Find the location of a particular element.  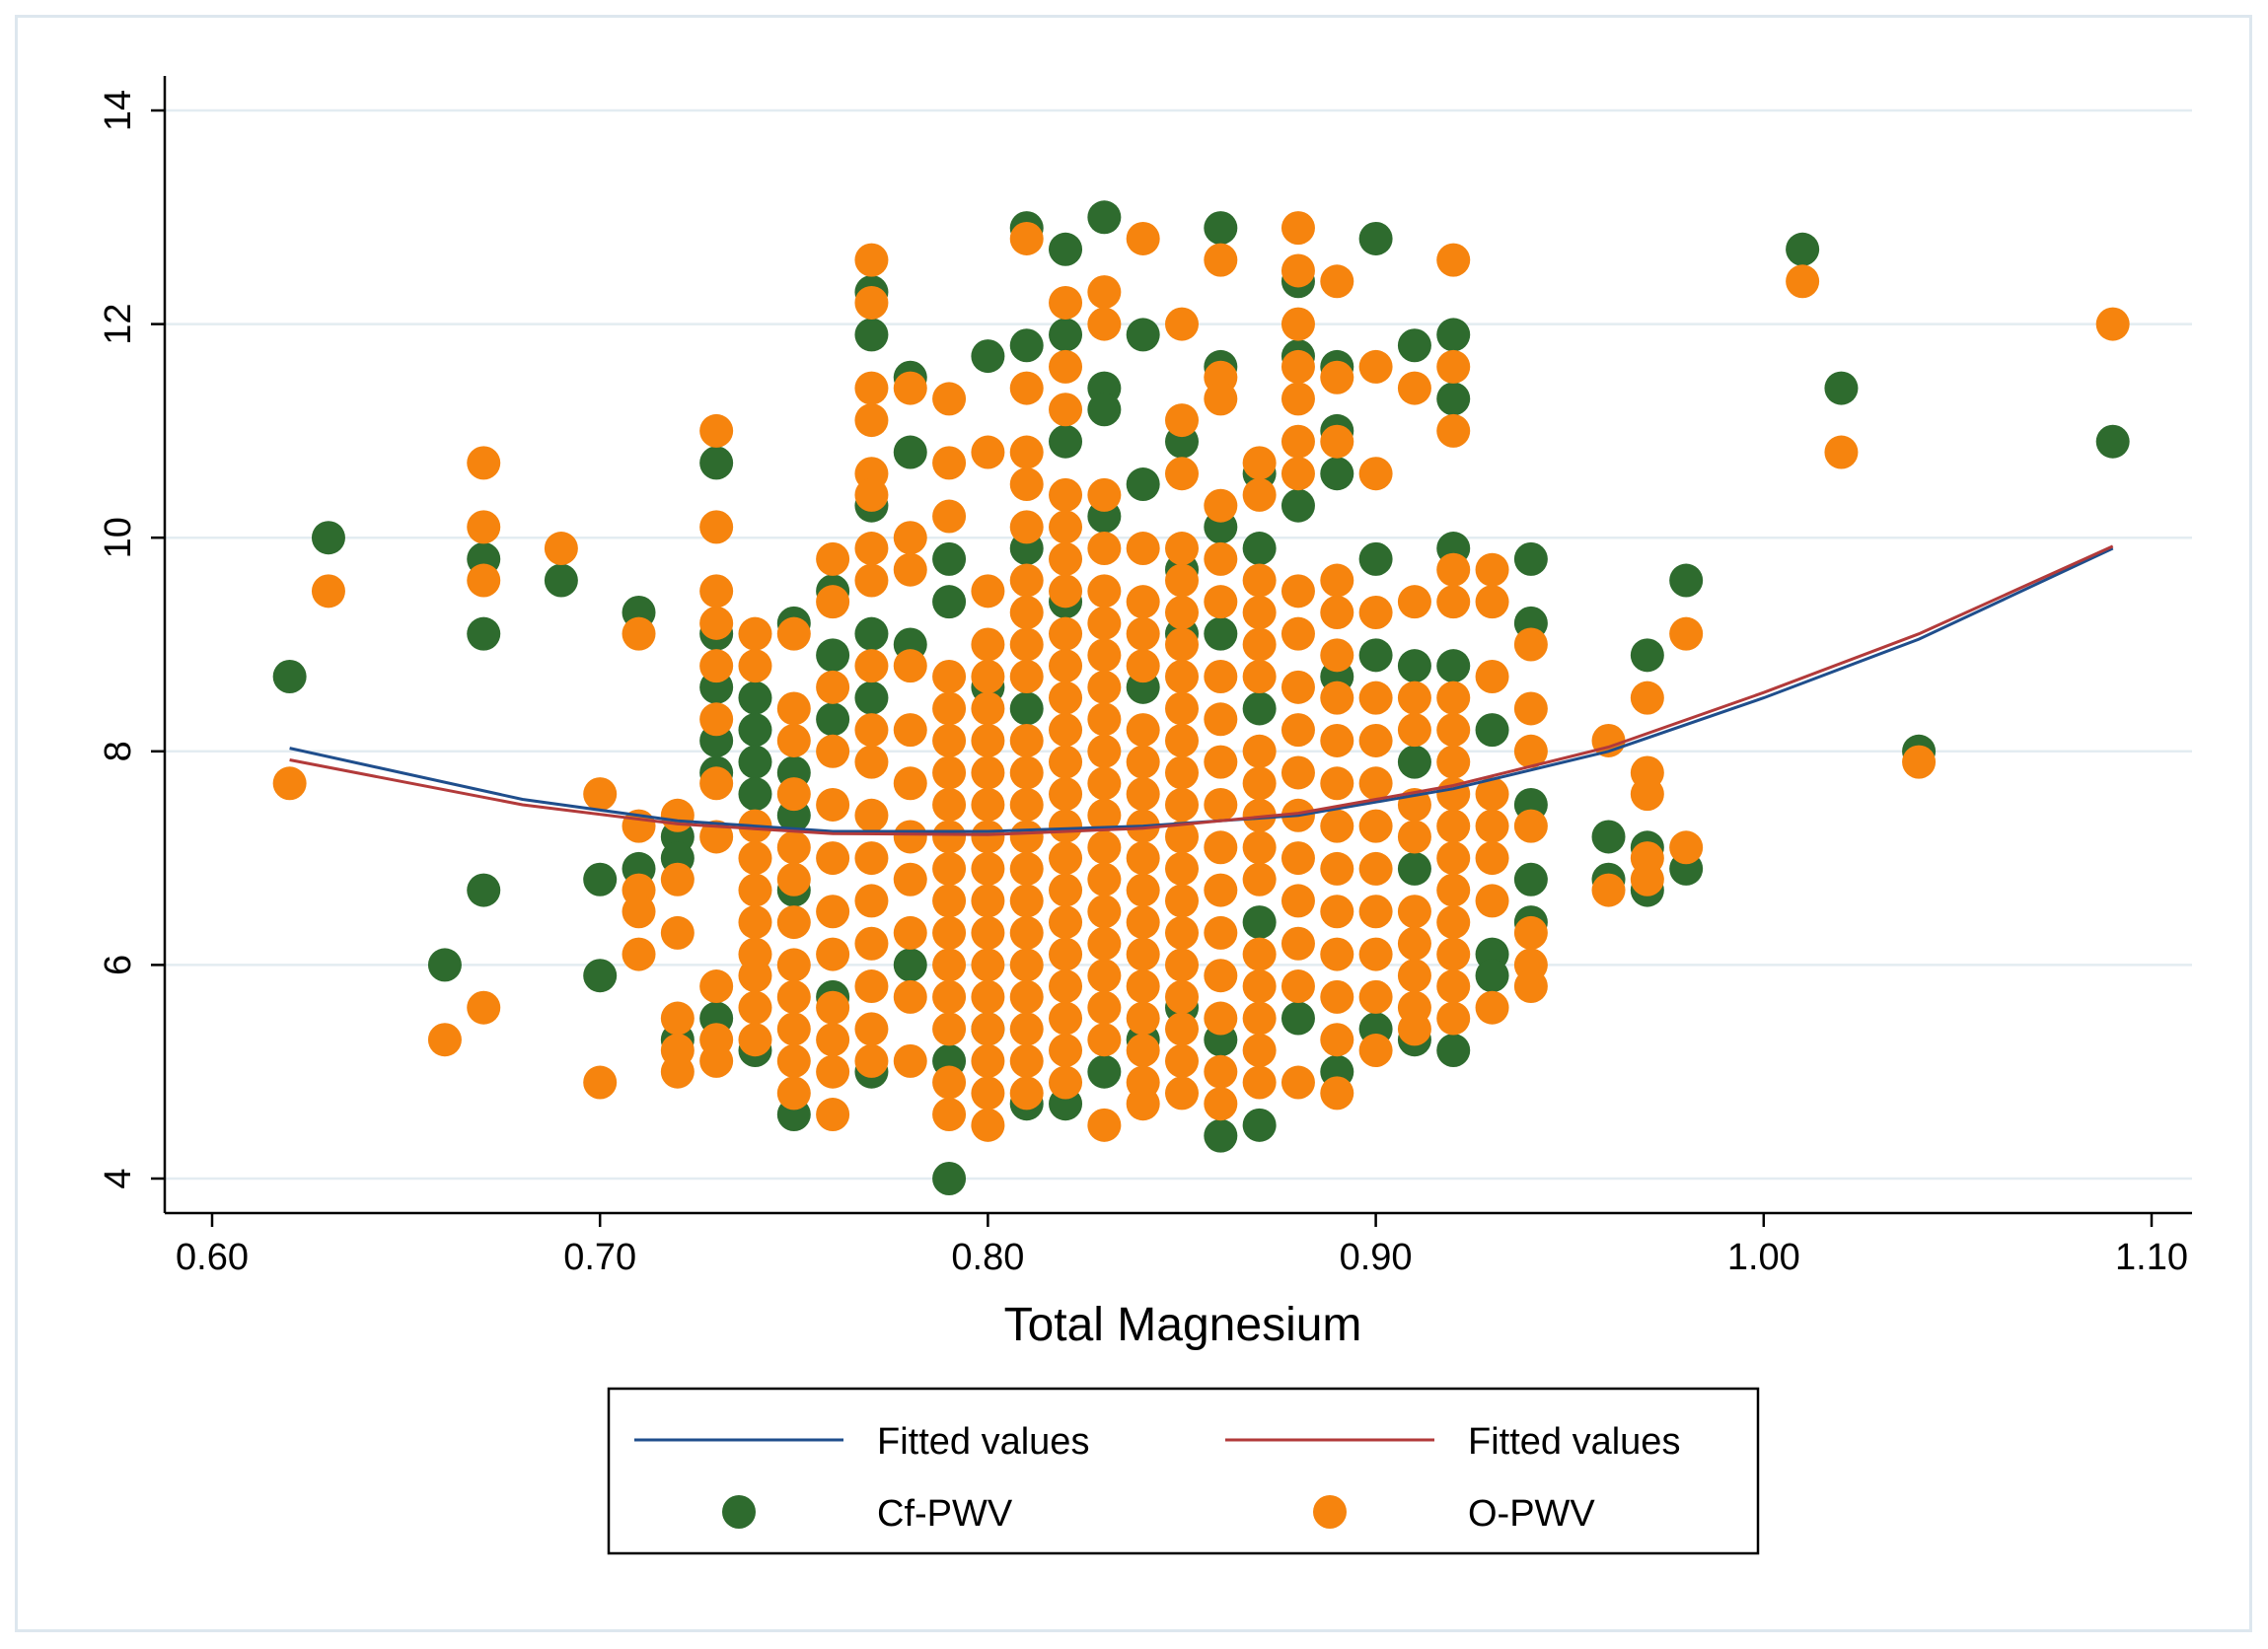

y-tick-label: 4 is located at coordinates (118, 1178).